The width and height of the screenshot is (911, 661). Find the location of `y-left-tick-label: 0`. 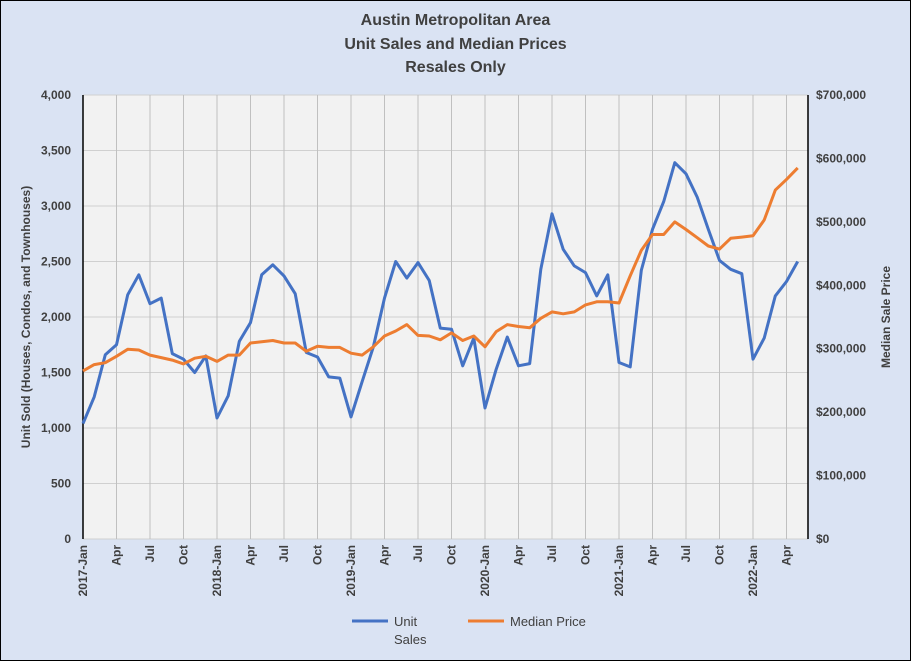

y-left-tick-label: 0 is located at coordinates (67, 539).